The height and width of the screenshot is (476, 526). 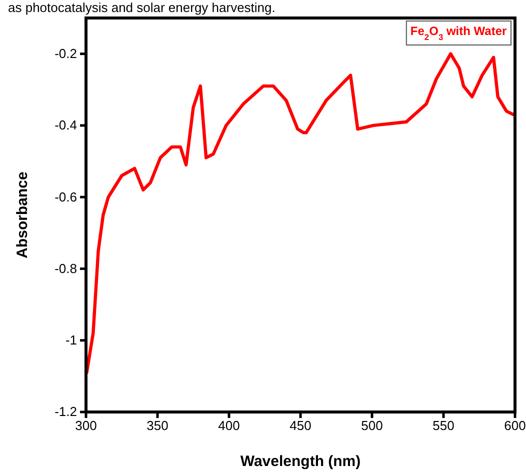 I want to click on series-label: Fe$_{2}$O$_{3}$ with Water, so click(x=458, y=33).